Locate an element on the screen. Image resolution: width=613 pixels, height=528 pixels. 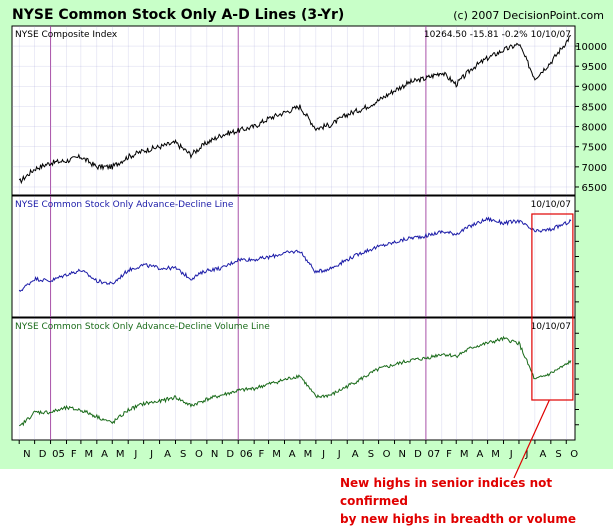
panel-series-line is located at coordinates (295, 254).